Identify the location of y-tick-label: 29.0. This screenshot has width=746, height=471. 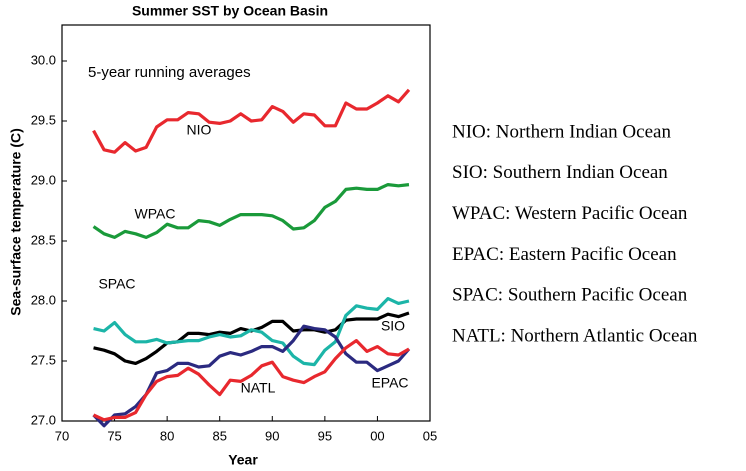
(43, 179).